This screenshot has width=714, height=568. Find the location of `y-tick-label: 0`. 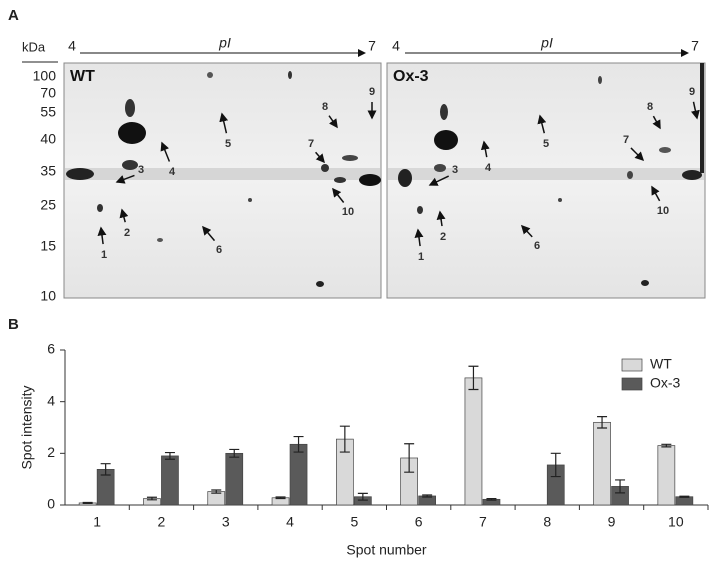

y-tick-label: 0 is located at coordinates (51, 504).